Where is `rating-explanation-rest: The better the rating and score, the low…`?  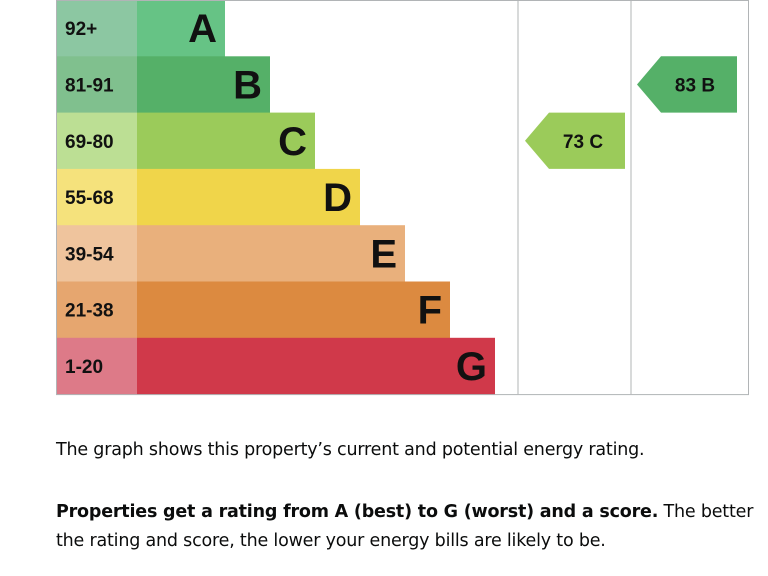 rating-explanation-rest: The better the rating and score, the low… is located at coordinates (405, 526).